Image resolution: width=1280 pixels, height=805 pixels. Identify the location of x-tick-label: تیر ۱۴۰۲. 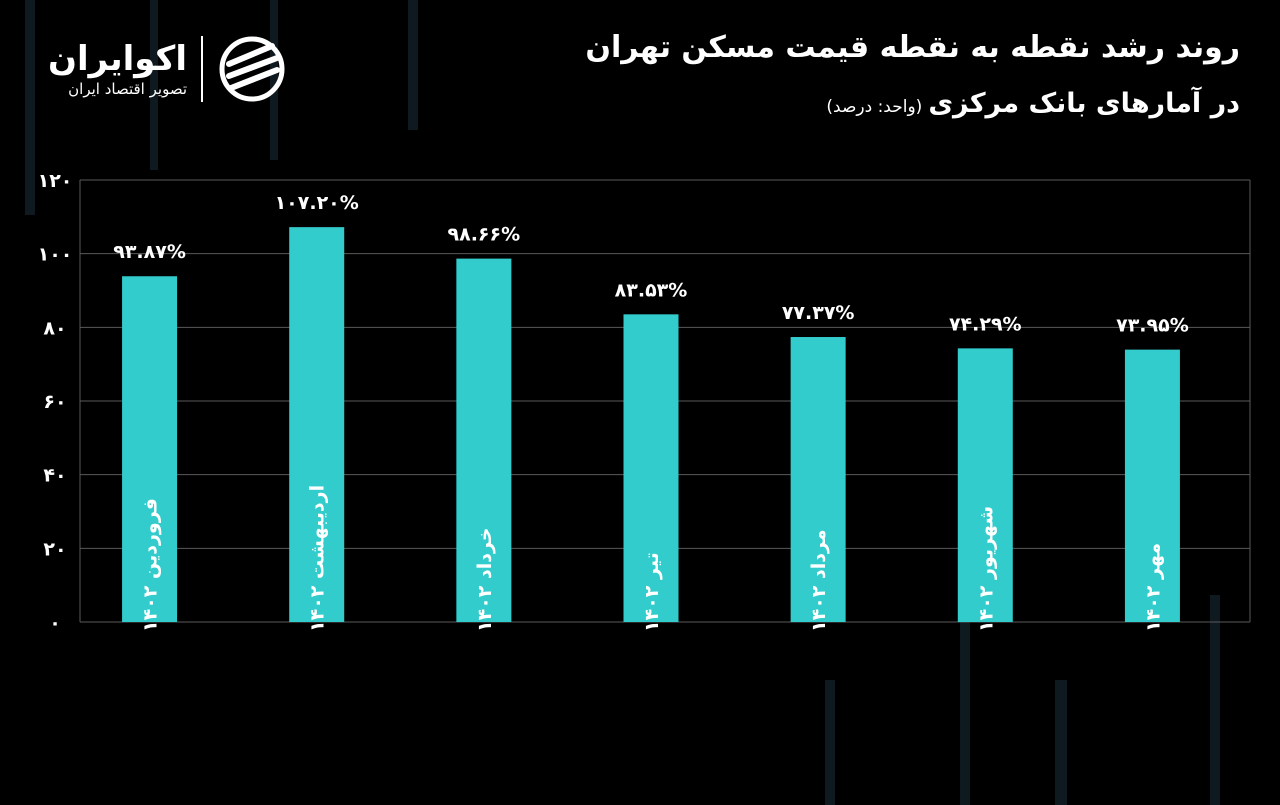
(652, 592).